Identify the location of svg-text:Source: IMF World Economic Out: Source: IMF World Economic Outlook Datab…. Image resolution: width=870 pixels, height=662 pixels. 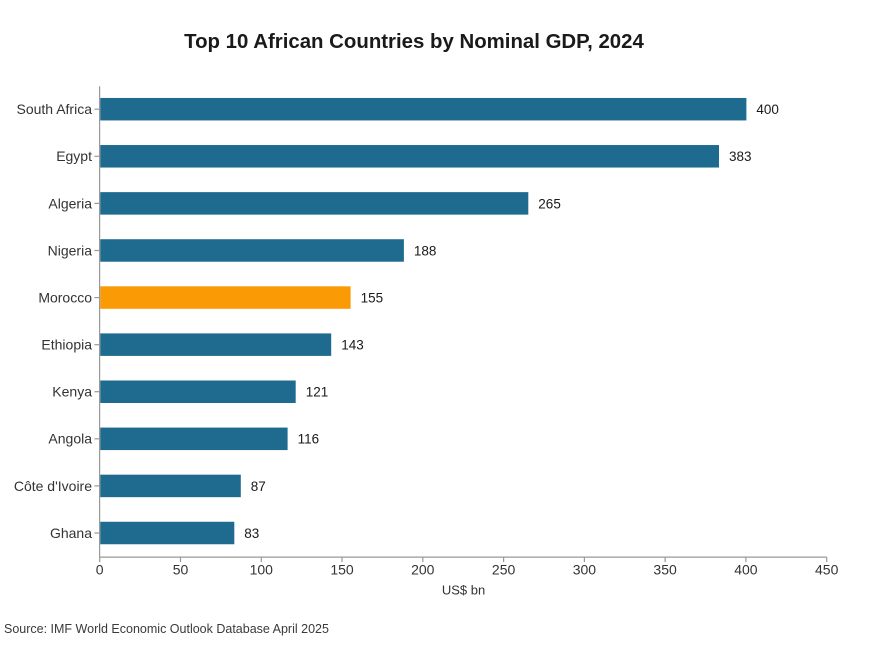
(166, 629).